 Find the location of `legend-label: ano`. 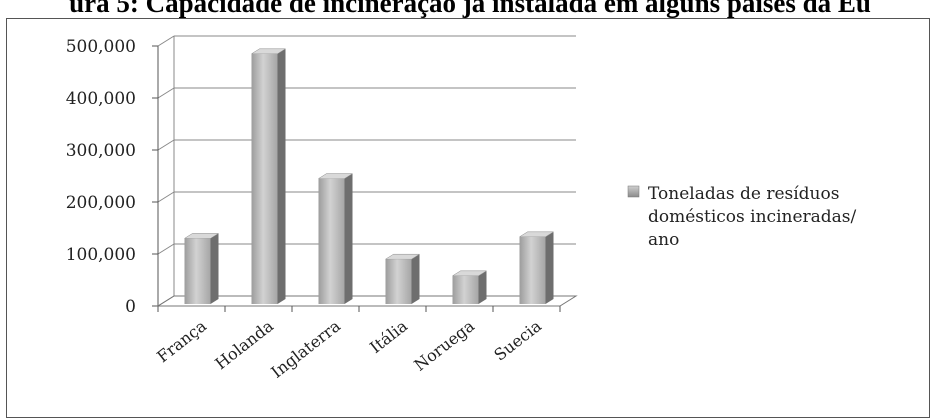

legend-label: ano is located at coordinates (663, 240).